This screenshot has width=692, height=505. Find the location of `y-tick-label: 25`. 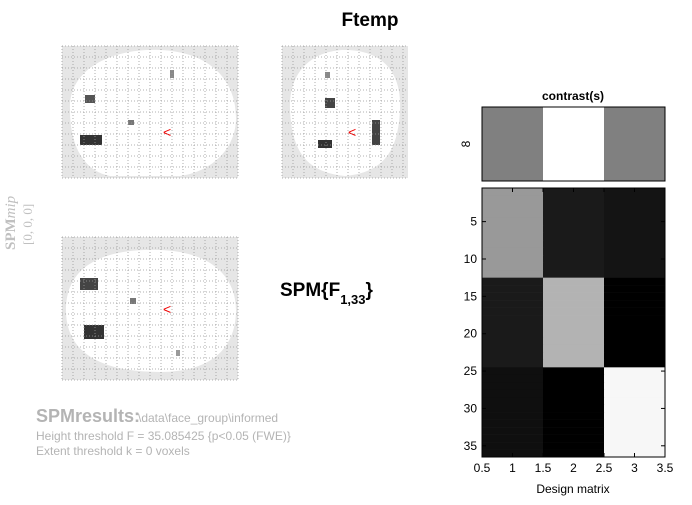

y-tick-label: 25 is located at coordinates (471, 371).